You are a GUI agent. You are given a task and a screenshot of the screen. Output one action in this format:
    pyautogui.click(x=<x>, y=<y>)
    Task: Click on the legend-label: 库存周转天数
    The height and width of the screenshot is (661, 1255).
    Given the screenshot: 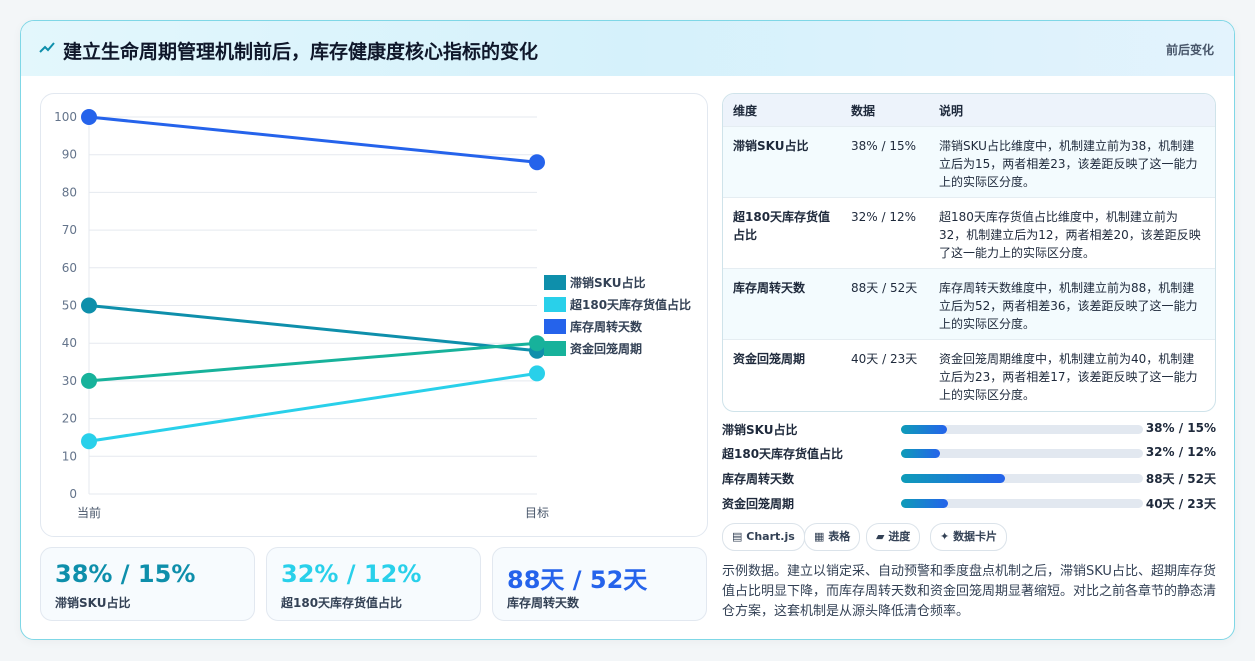 What is the action you would take?
    pyautogui.click(x=606, y=326)
    